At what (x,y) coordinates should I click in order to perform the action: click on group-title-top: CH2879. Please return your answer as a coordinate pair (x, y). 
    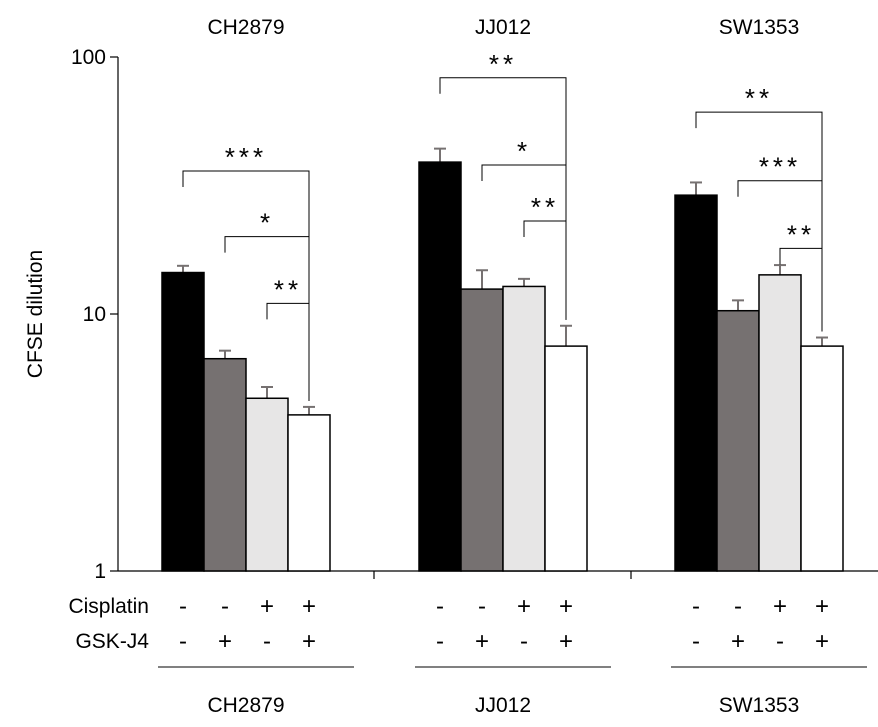
    Looking at the image, I should click on (245, 27).